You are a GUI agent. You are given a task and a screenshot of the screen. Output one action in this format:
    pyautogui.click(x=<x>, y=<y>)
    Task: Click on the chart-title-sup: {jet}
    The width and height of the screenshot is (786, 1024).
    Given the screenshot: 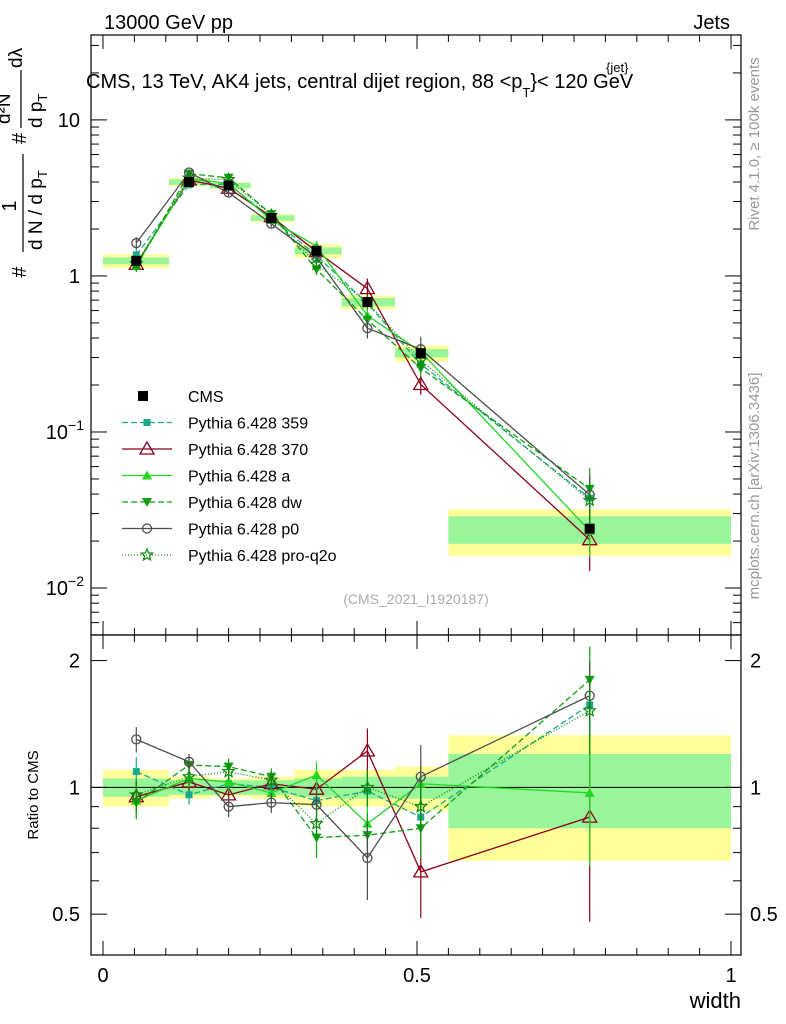 What is the action you would take?
    pyautogui.click(x=617, y=67)
    